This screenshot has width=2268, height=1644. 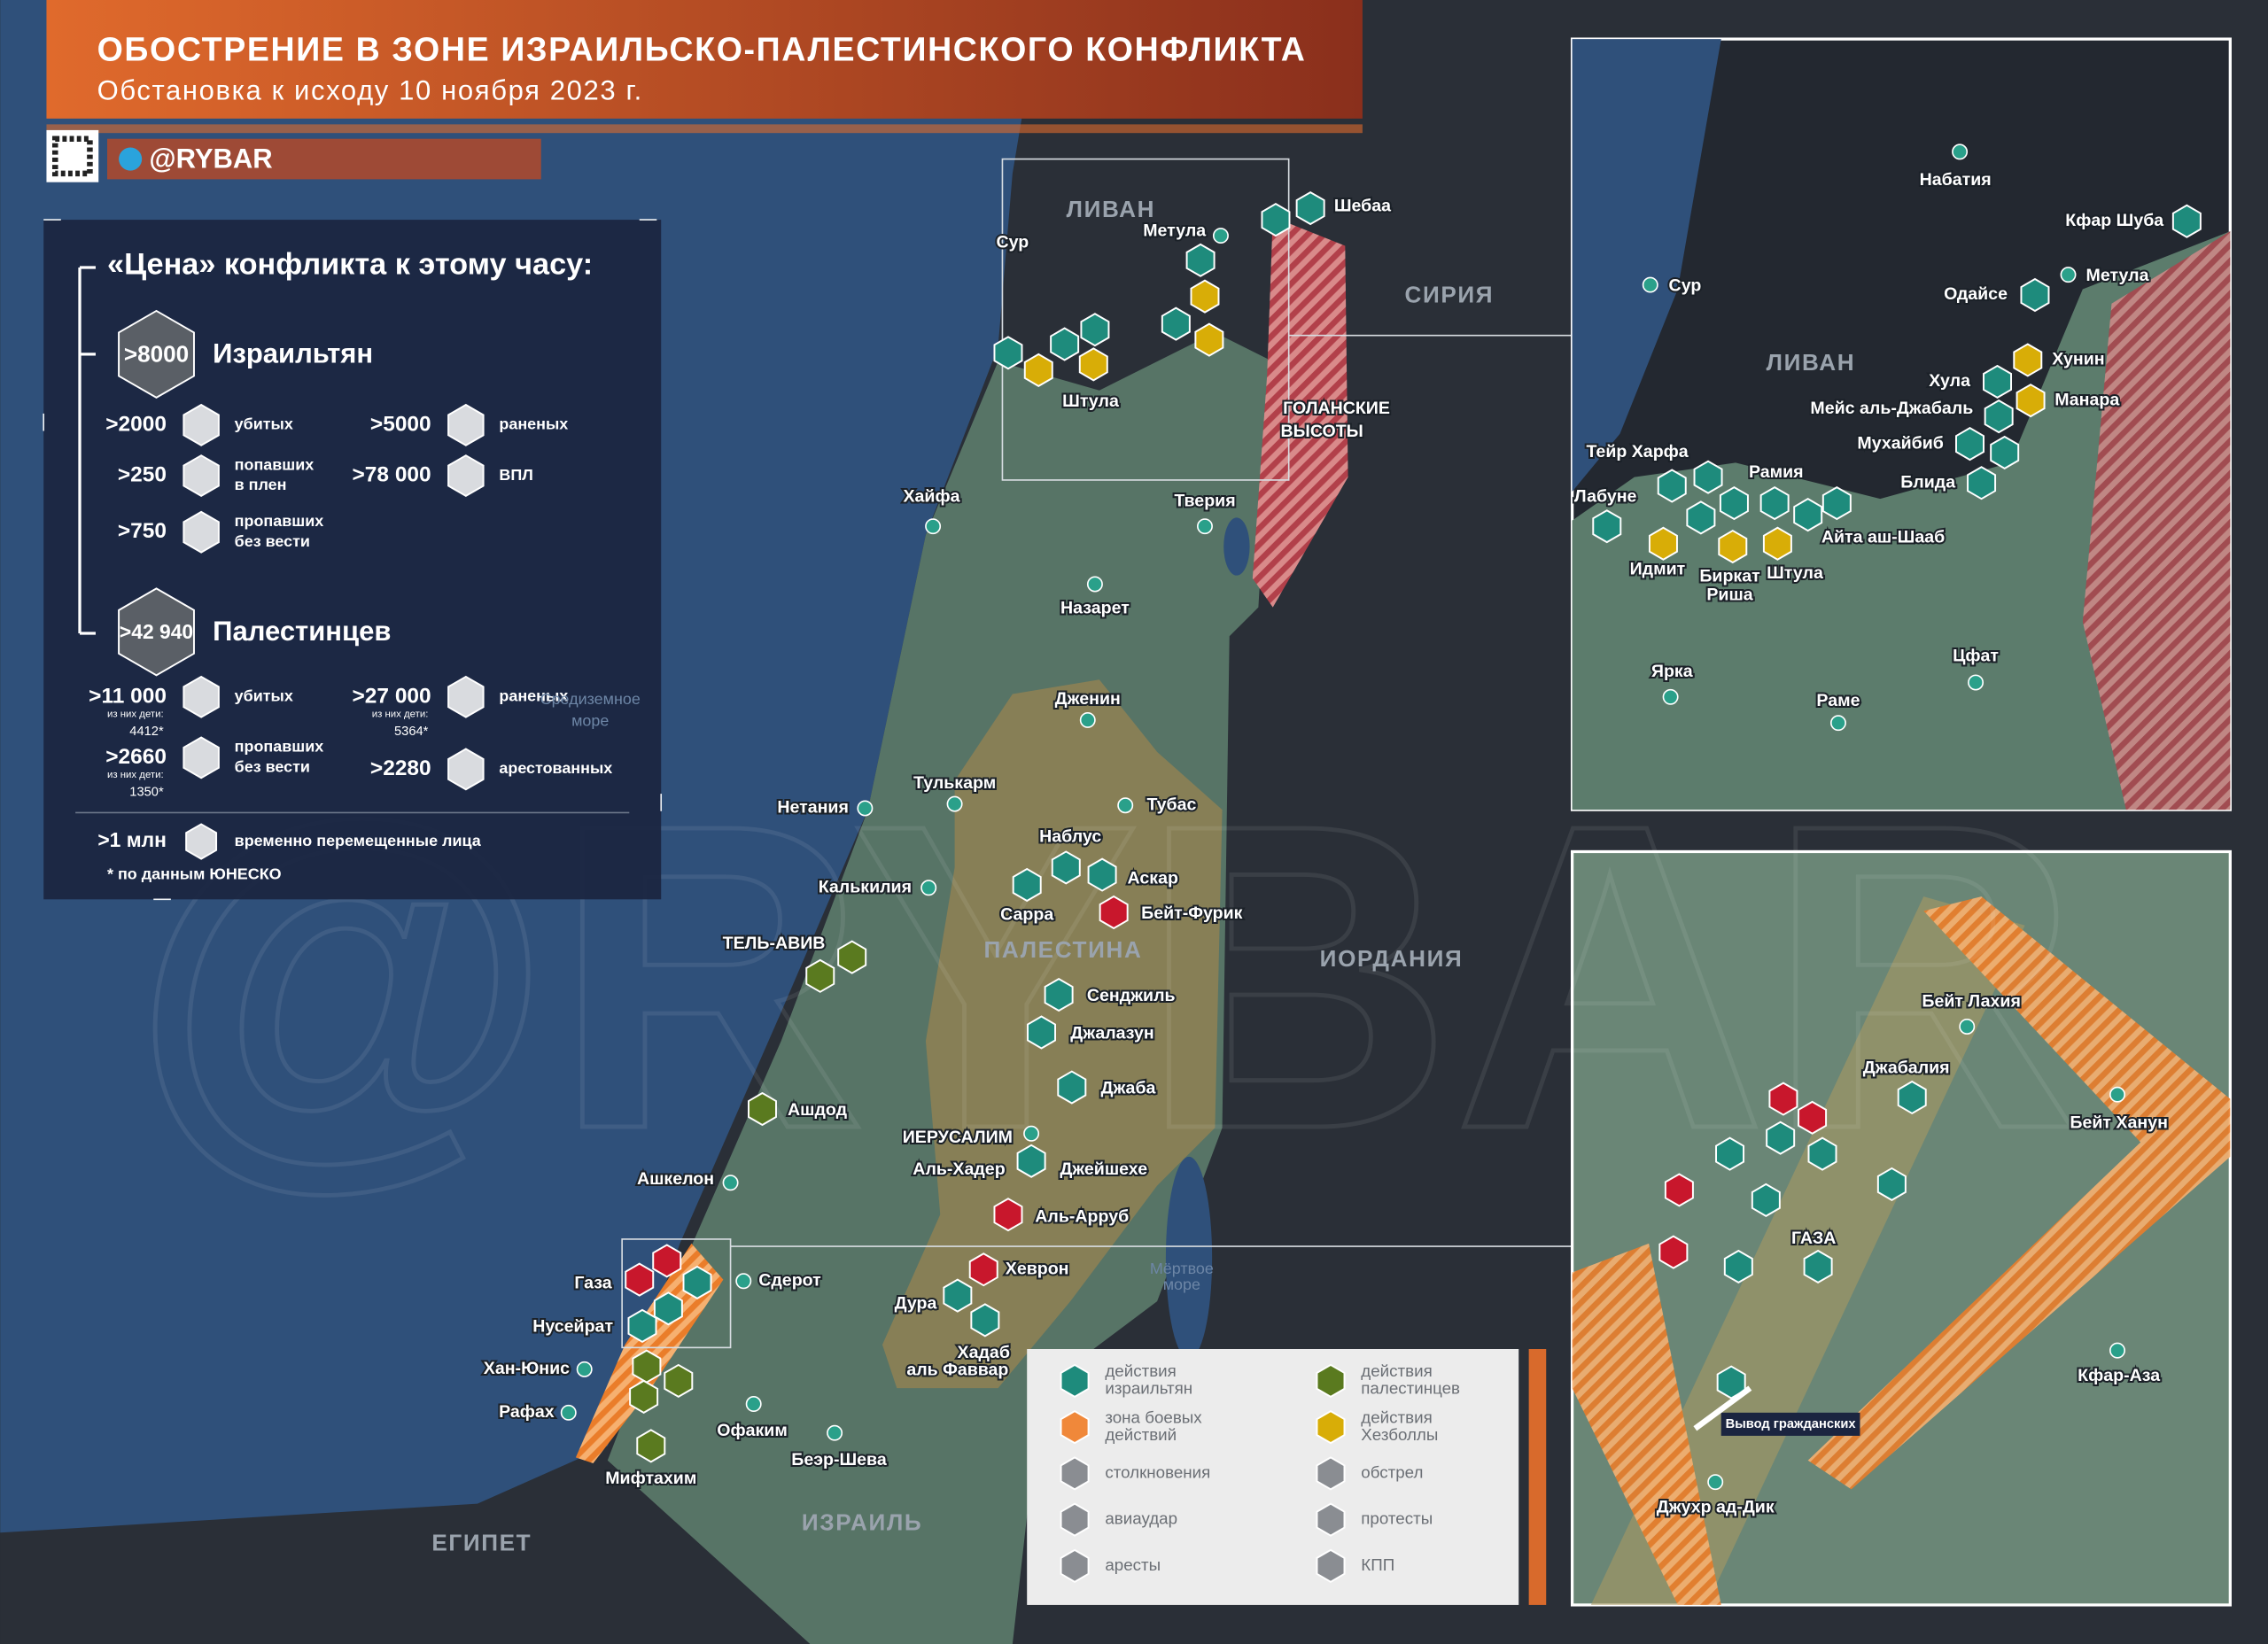 I want to click on label: Джабалия, so click(x=1906, y=1067).